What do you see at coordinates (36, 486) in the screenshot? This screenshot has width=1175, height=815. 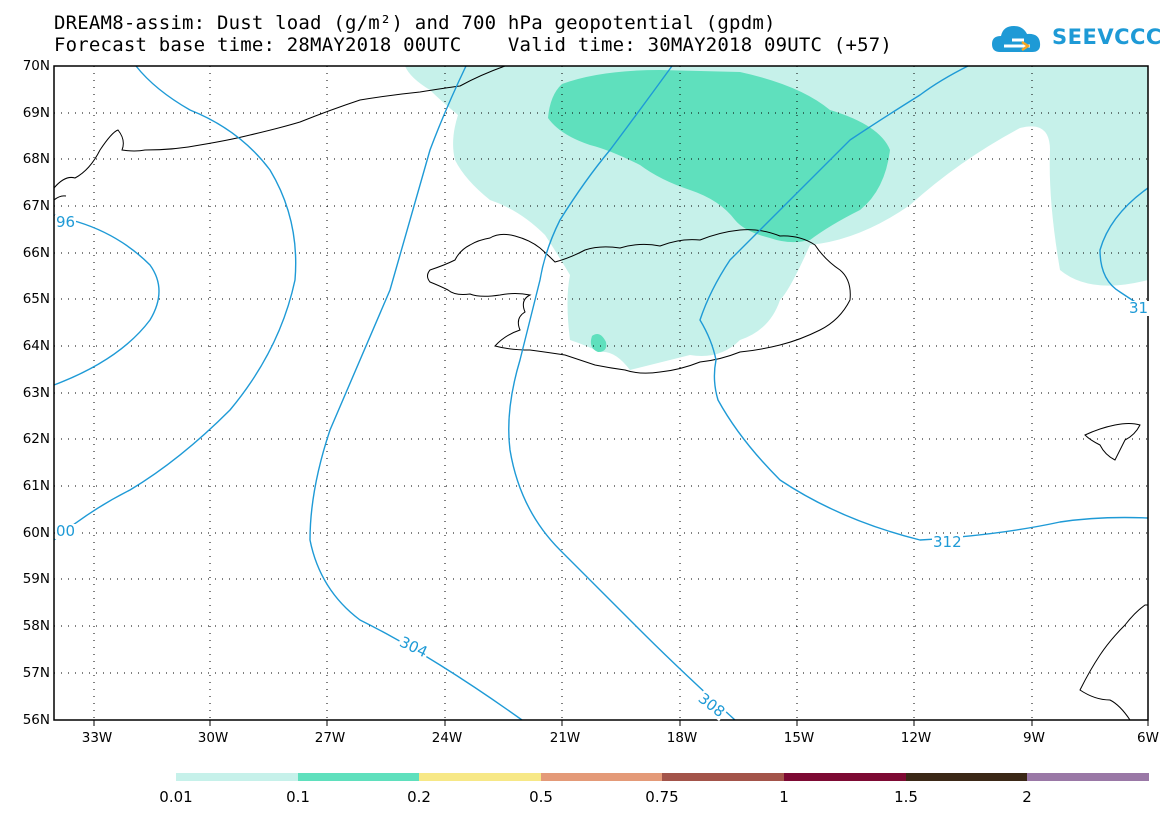 I see `lat-label: 61N` at bounding box center [36, 486].